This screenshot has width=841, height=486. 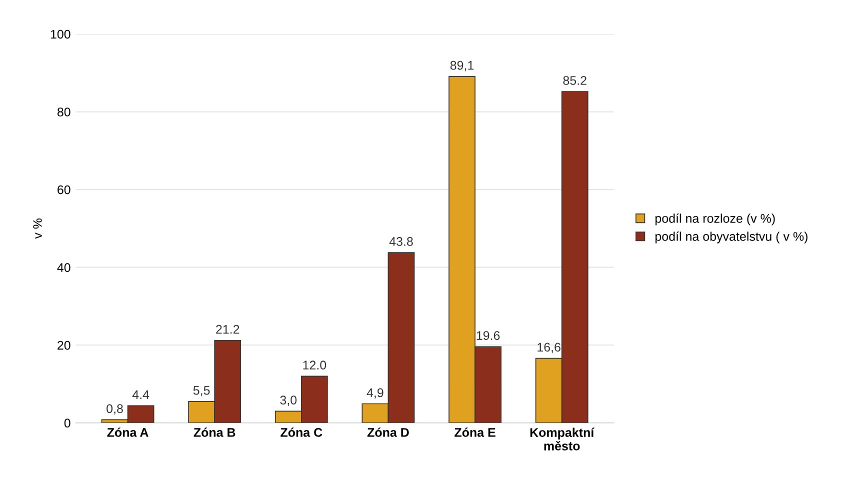 What do you see at coordinates (562, 439) in the screenshot?
I see `x-tick-label: Kompaktní město` at bounding box center [562, 439].